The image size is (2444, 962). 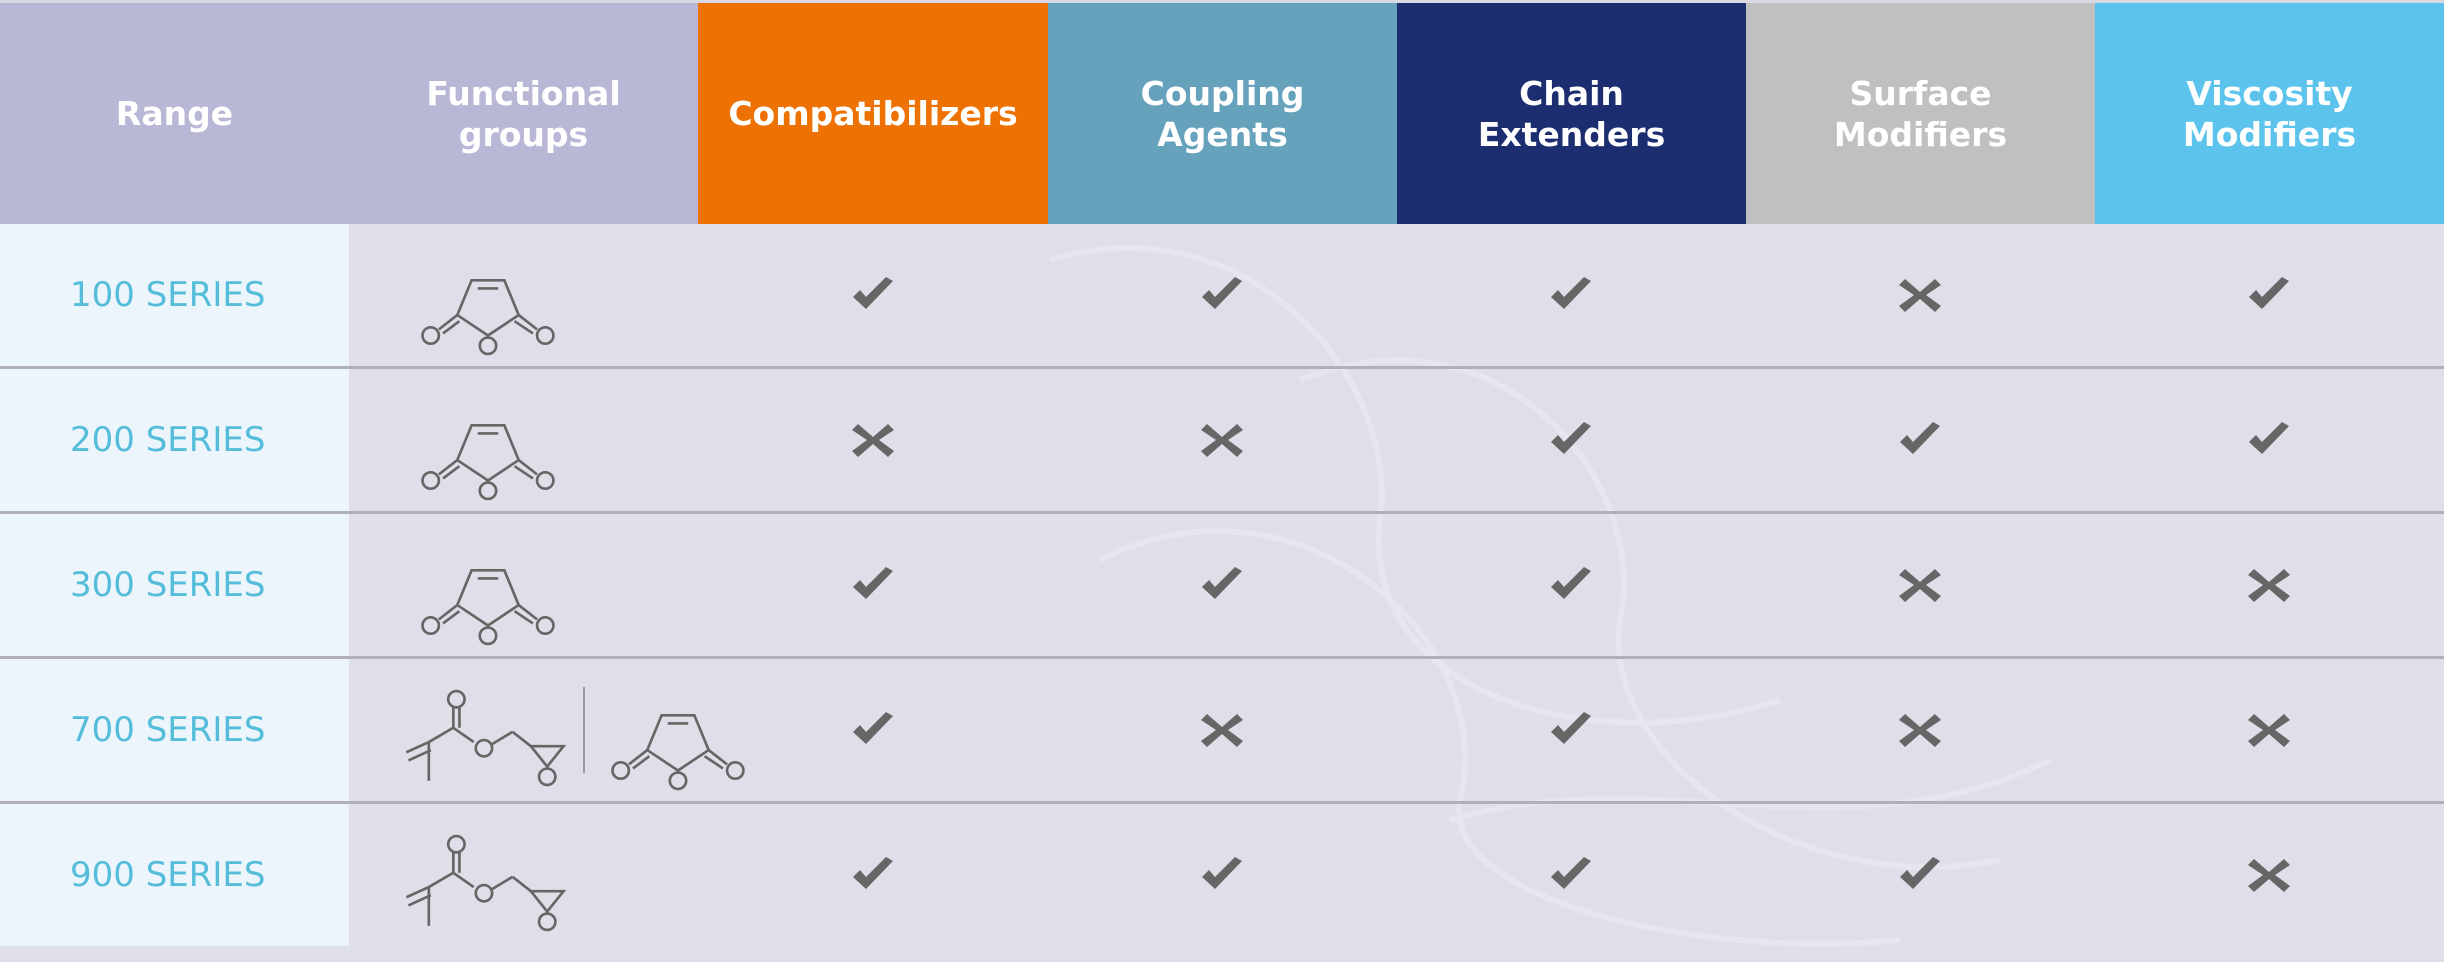 I want to click on header-functional-groups: Functional groups, so click(x=523, y=113).